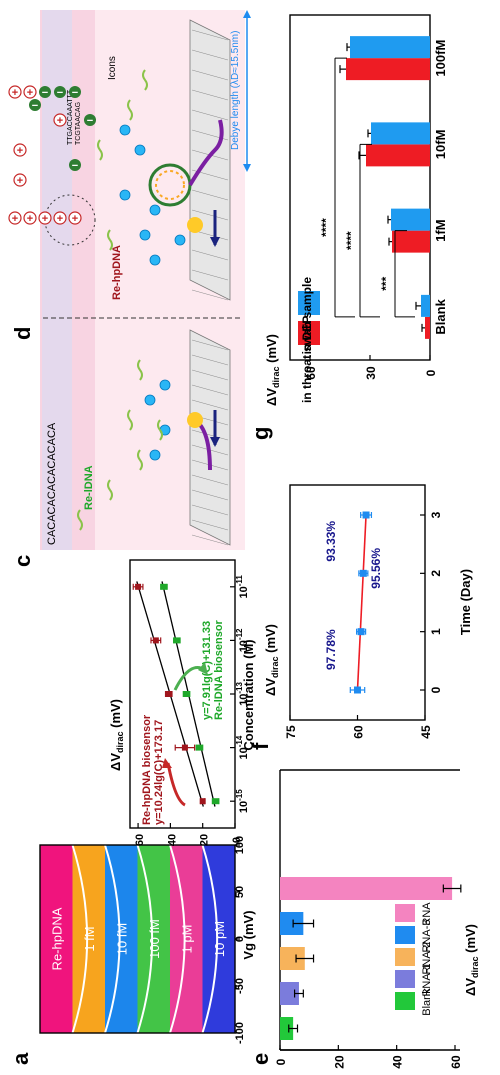 The image size is (500, 1075). I want to click on panel-label-e: e, so click(260, 1059).